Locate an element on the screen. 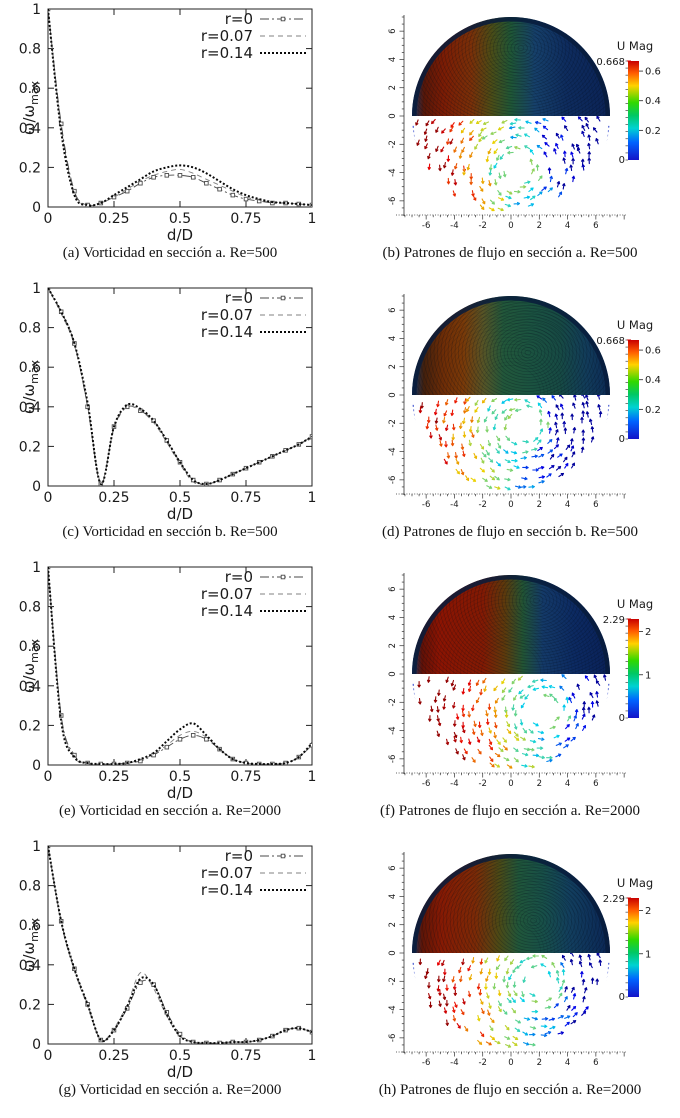 The width and height of the screenshot is (680, 1118). flow-pattern-h: 6 4 2 0 -2 -4 -6 -6 -4 -2 0 2 4 6 U Mag 2.29 0 2 1 is located at coordinates (520, 960).